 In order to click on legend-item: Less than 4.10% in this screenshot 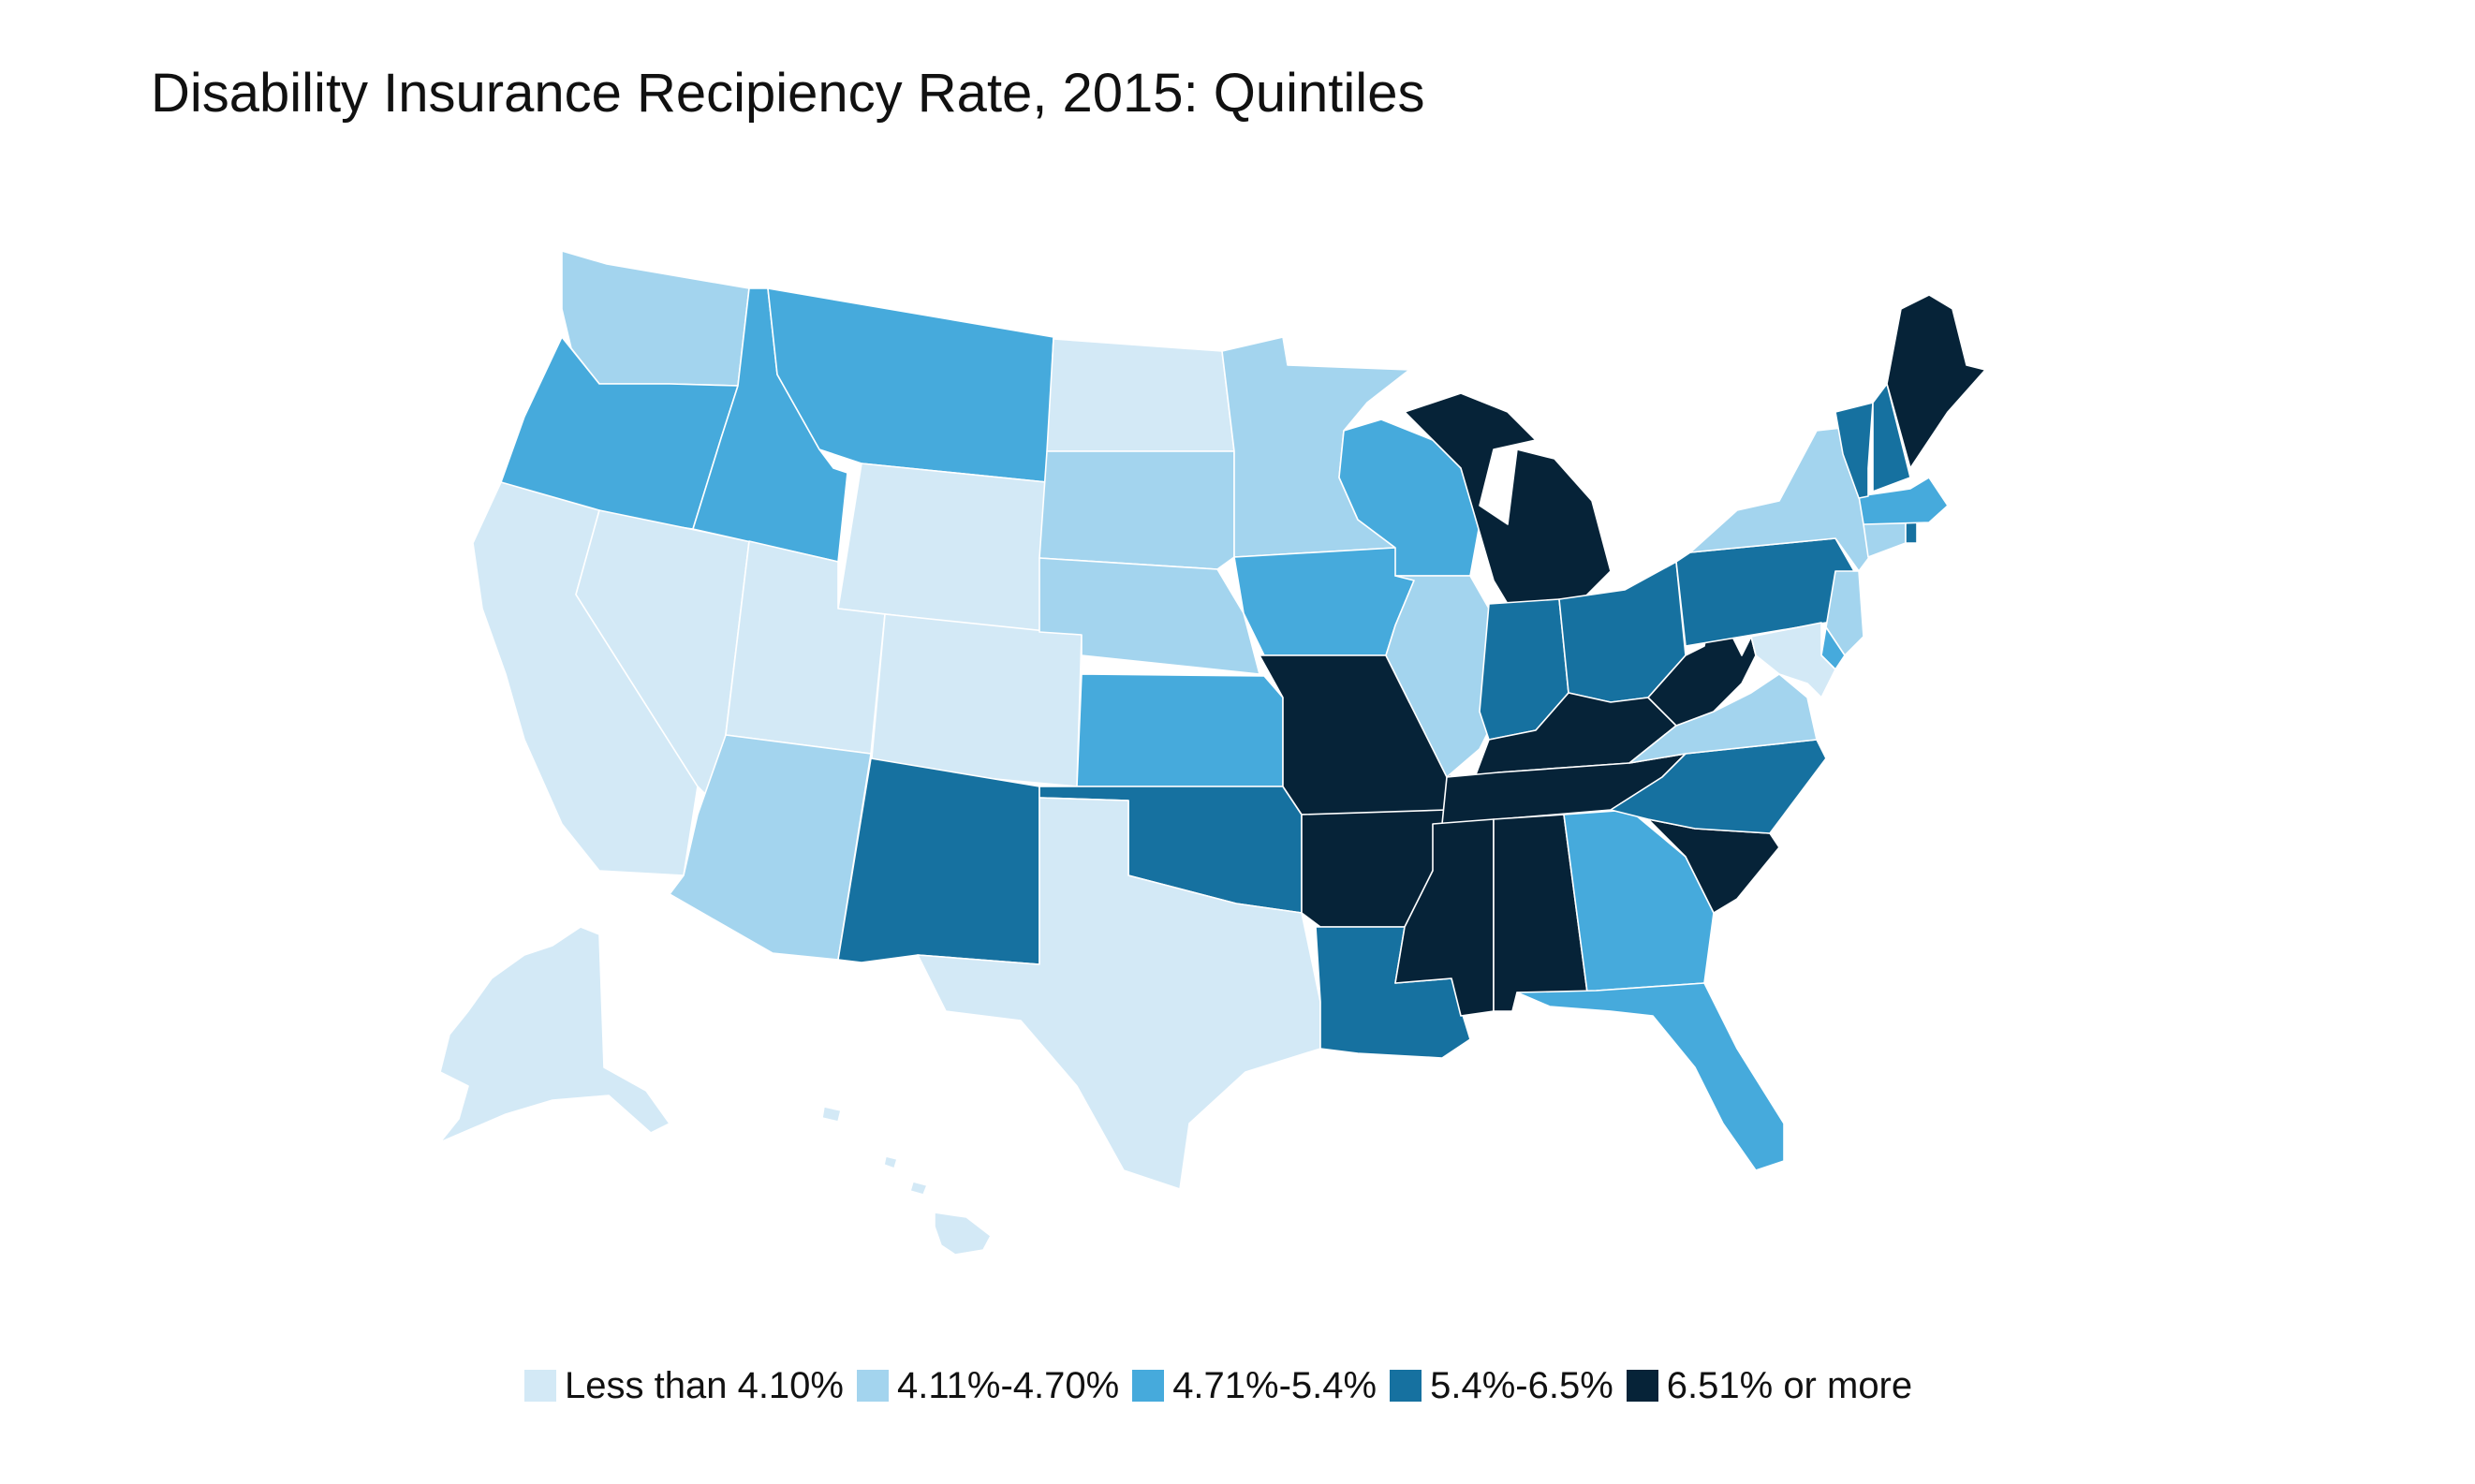, I will do `click(684, 1386)`.